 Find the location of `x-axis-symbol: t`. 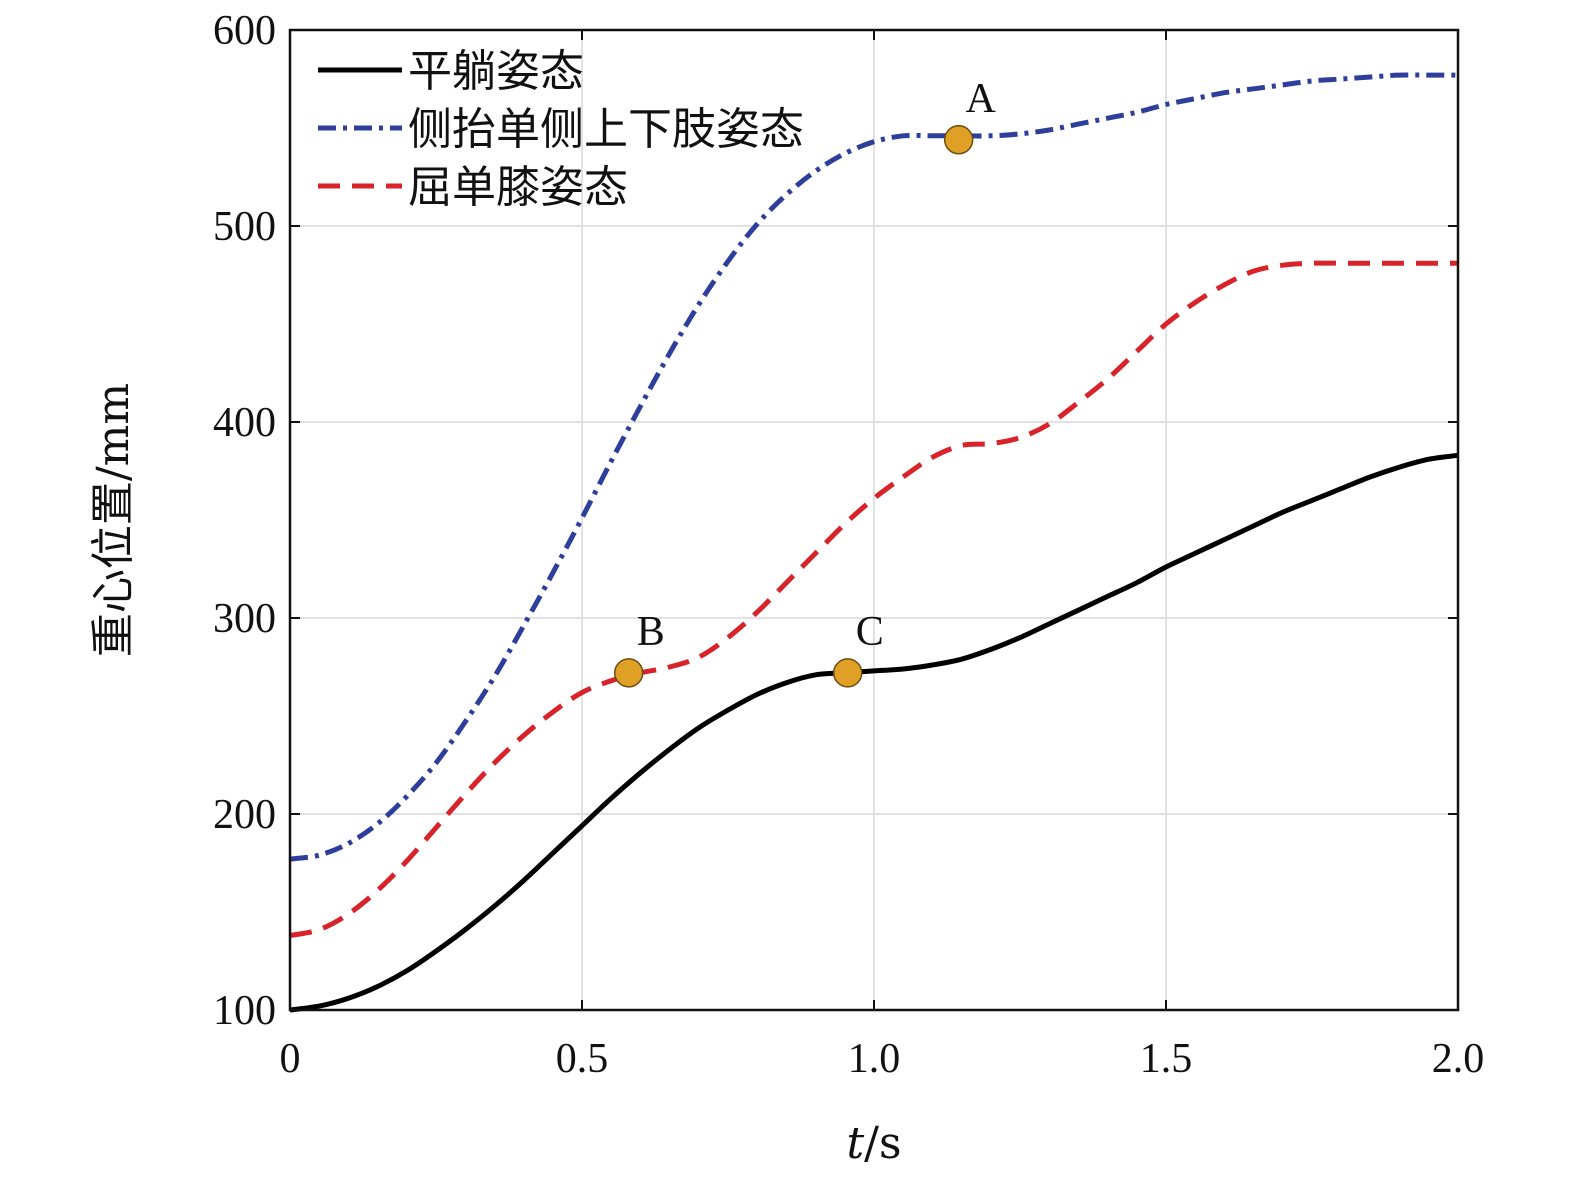

x-axis-symbol: t is located at coordinates (855, 1143).